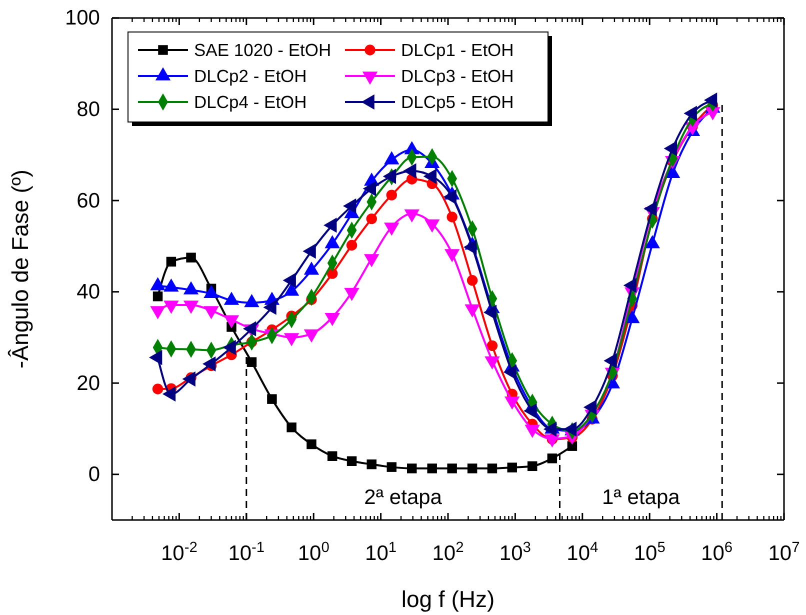 This screenshot has width=806, height=615. I want to click on y-axis-title: -Ângulo de Fase (º), so click(20, 269).